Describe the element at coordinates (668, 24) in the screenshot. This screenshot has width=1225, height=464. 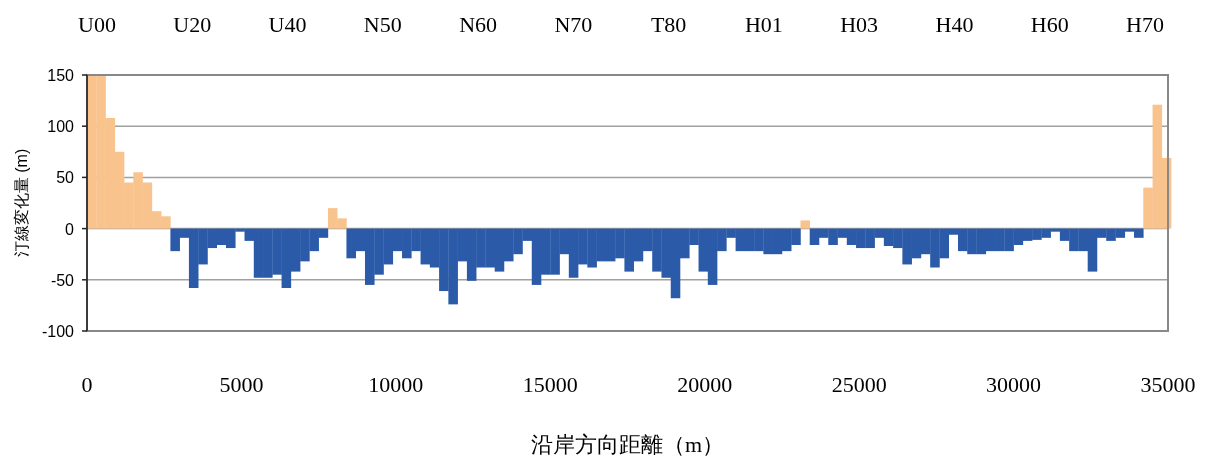
I see `text: T80` at that location.